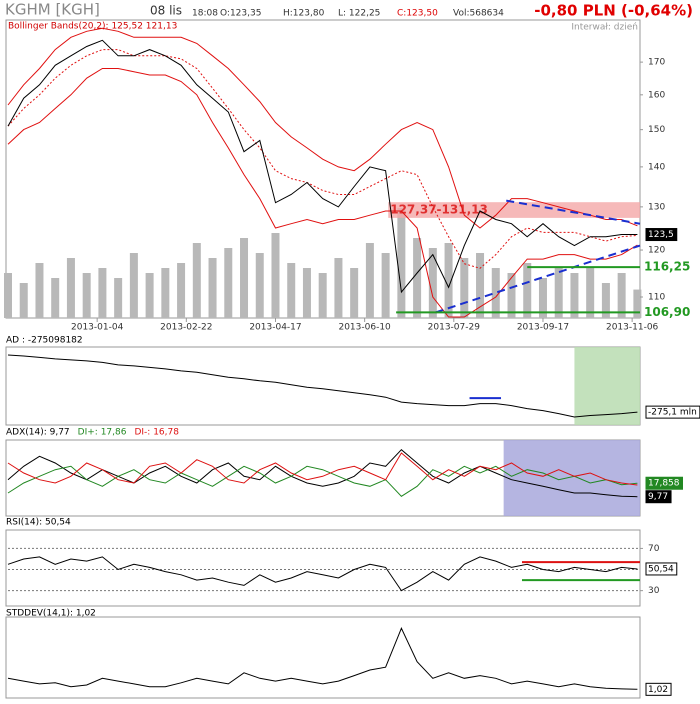 This screenshot has height=704, width=700. I want to click on panel-frame, so click(323, 657).